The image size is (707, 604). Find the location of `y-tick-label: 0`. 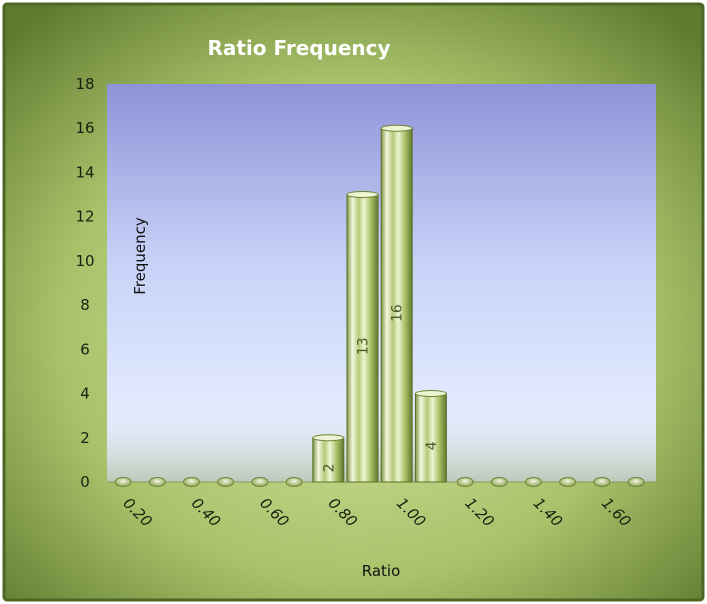

y-tick-label: 0 is located at coordinates (85, 482).